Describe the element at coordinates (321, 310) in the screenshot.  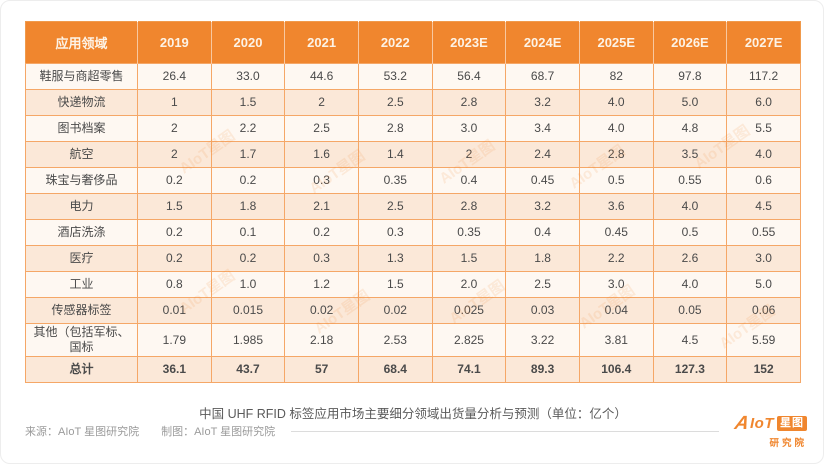
I see `cell-value: 0.02` at that location.